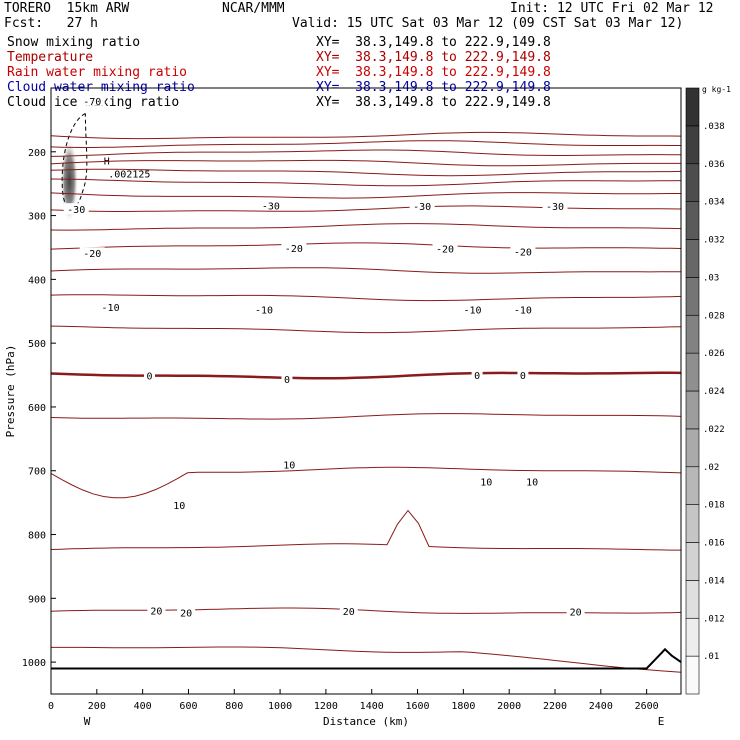 Image resolution: width=740 pixels, height=740 pixels. Describe the element at coordinates (37, 153) in the screenshot. I see `y-tick-label: 200` at that location.